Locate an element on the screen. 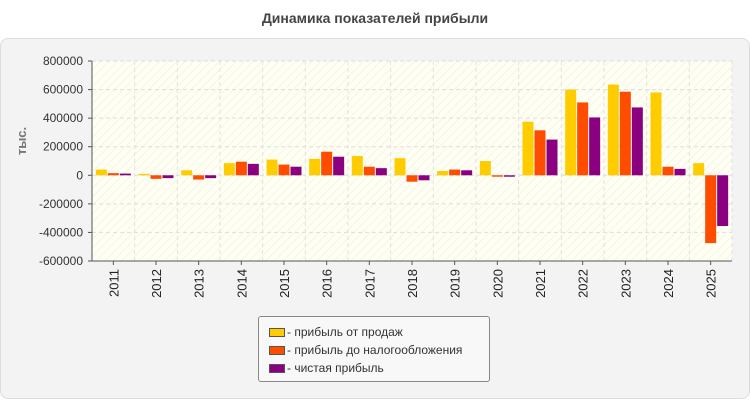 The image size is (750, 400). x-tick-label: 2012 is located at coordinates (156, 283).